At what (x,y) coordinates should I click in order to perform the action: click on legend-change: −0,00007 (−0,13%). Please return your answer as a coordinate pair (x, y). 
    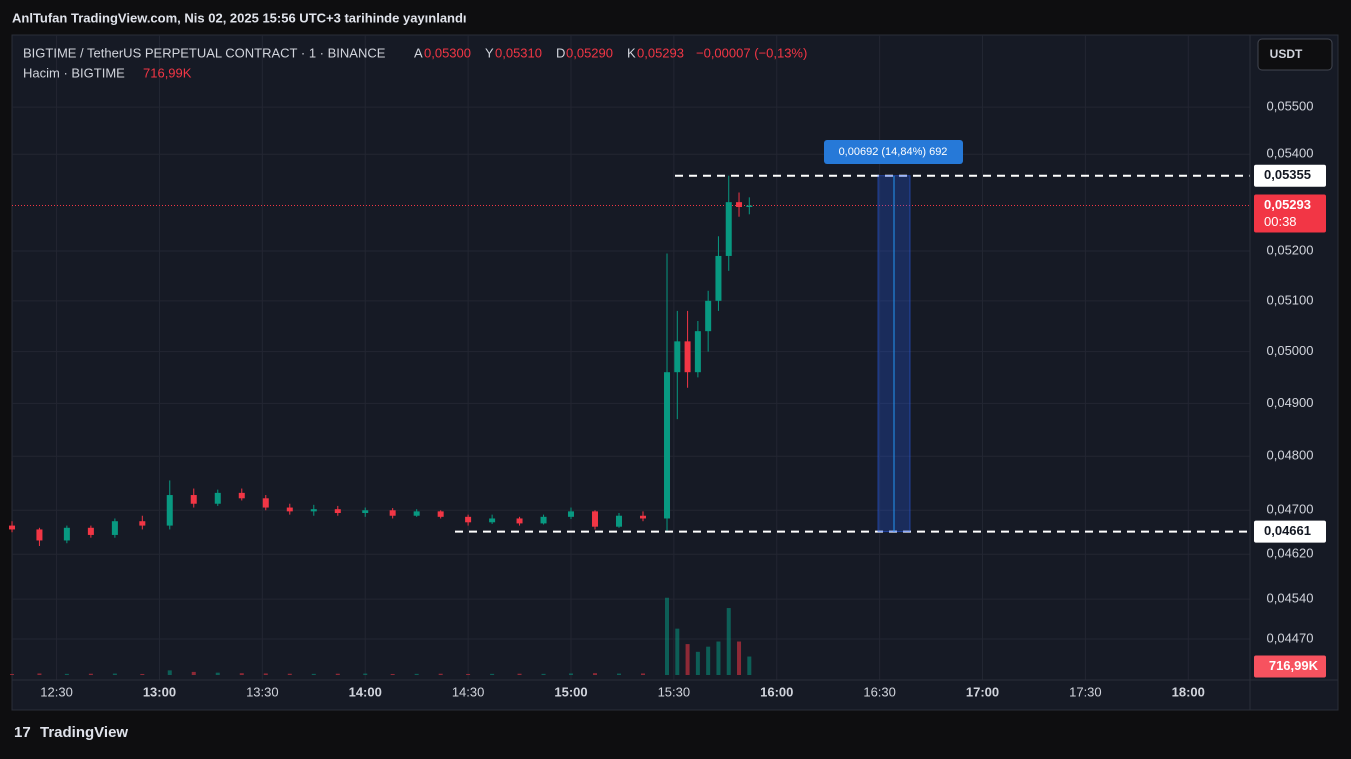
    Looking at the image, I should click on (751, 52).